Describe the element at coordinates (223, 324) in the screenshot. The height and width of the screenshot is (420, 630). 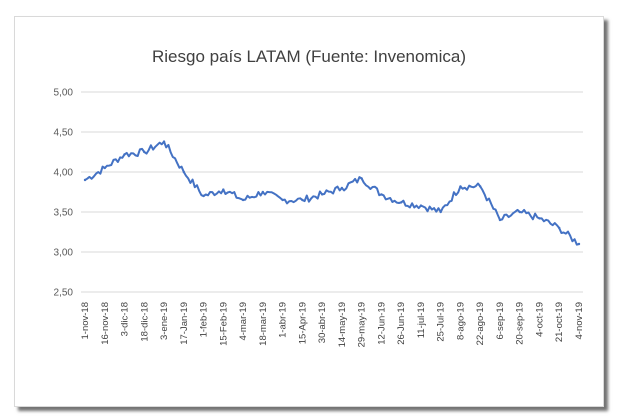
I see `x-tick-label: 15-Feb-19` at that location.